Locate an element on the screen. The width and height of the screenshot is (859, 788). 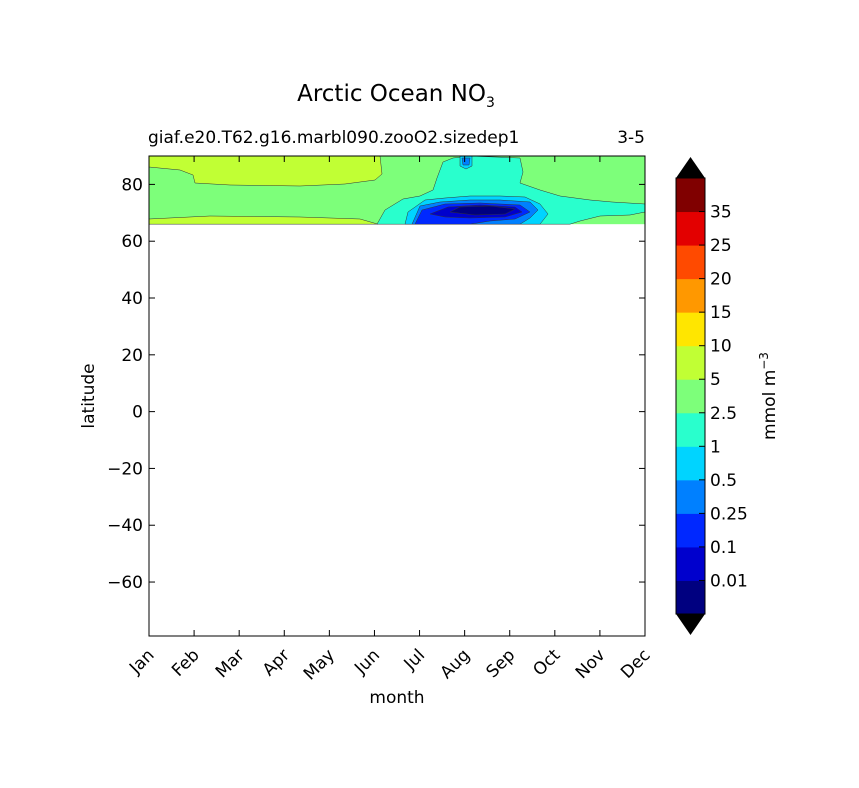
x-tick-label: Oct is located at coordinates (546, 662).